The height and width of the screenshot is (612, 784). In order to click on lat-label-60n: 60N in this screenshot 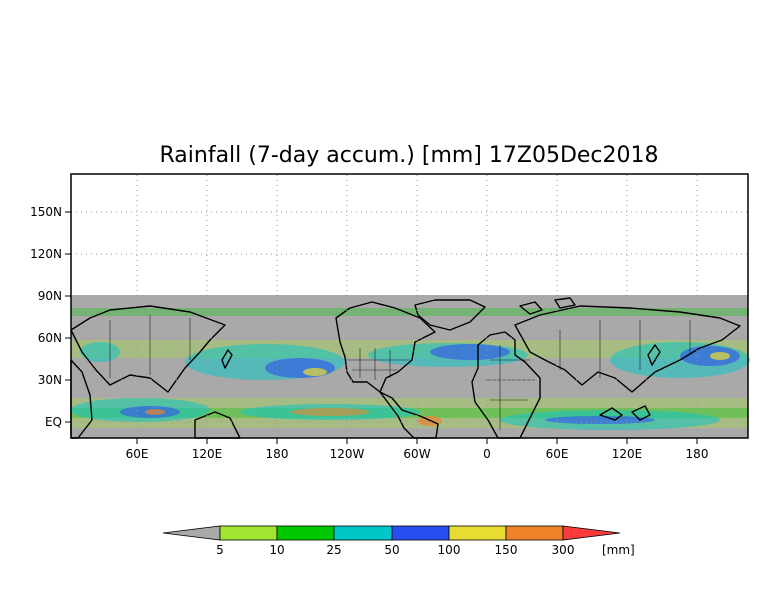, I will do `click(50, 338)`.